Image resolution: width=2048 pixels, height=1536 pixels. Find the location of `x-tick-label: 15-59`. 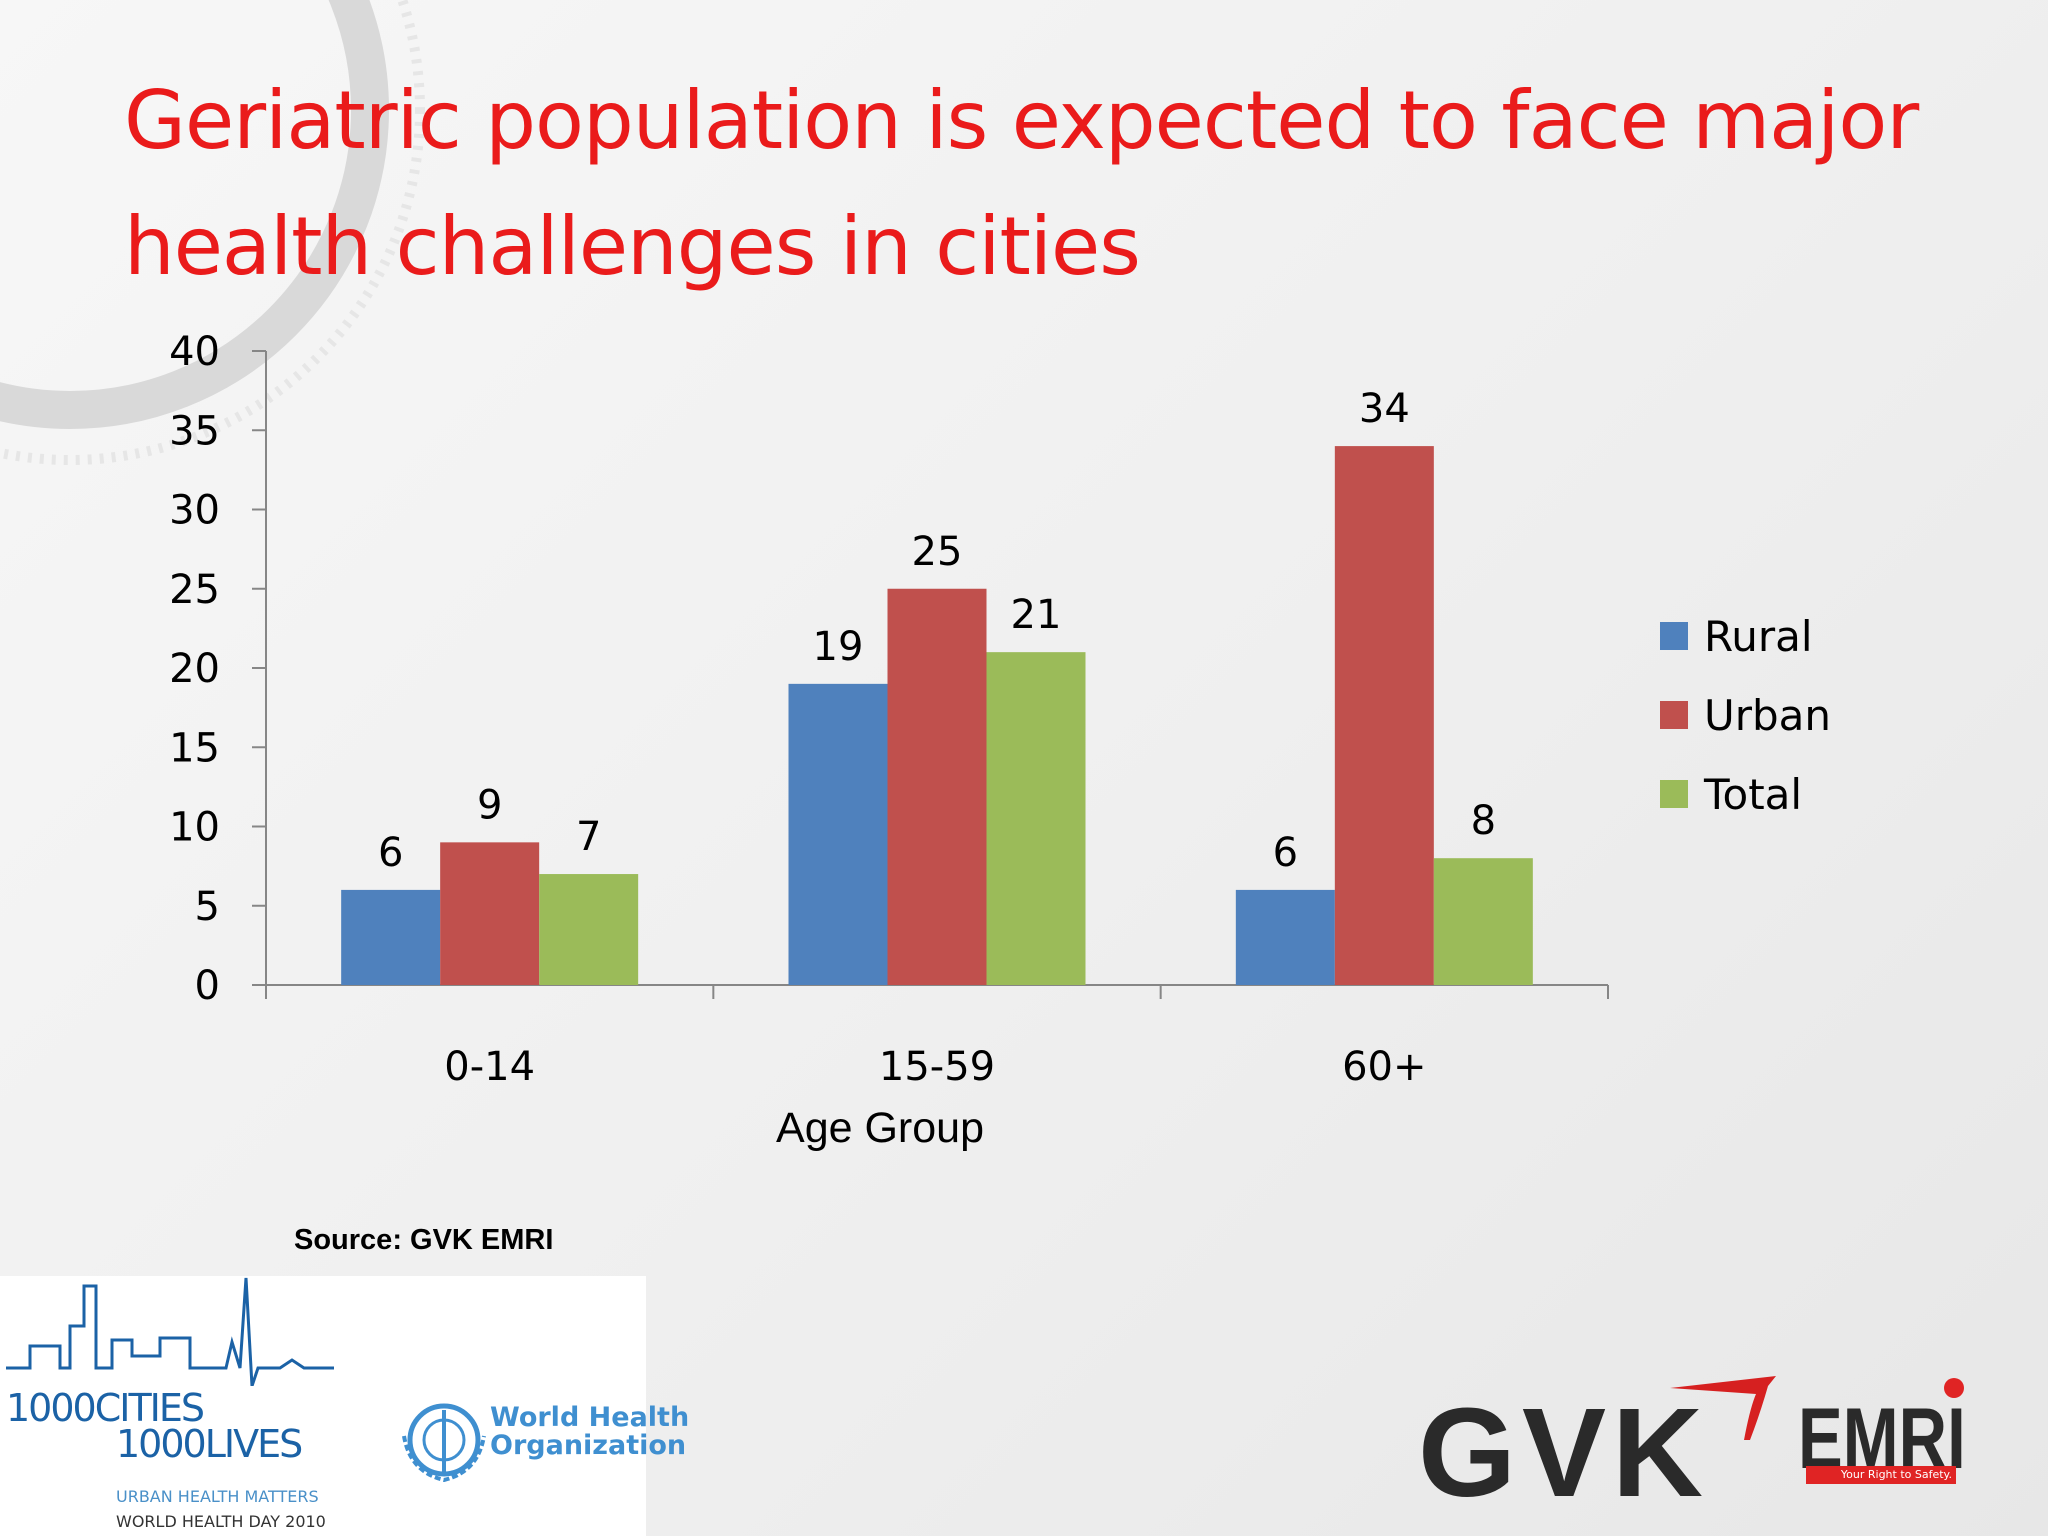

x-tick-label: 15-59 is located at coordinates (937, 1067).